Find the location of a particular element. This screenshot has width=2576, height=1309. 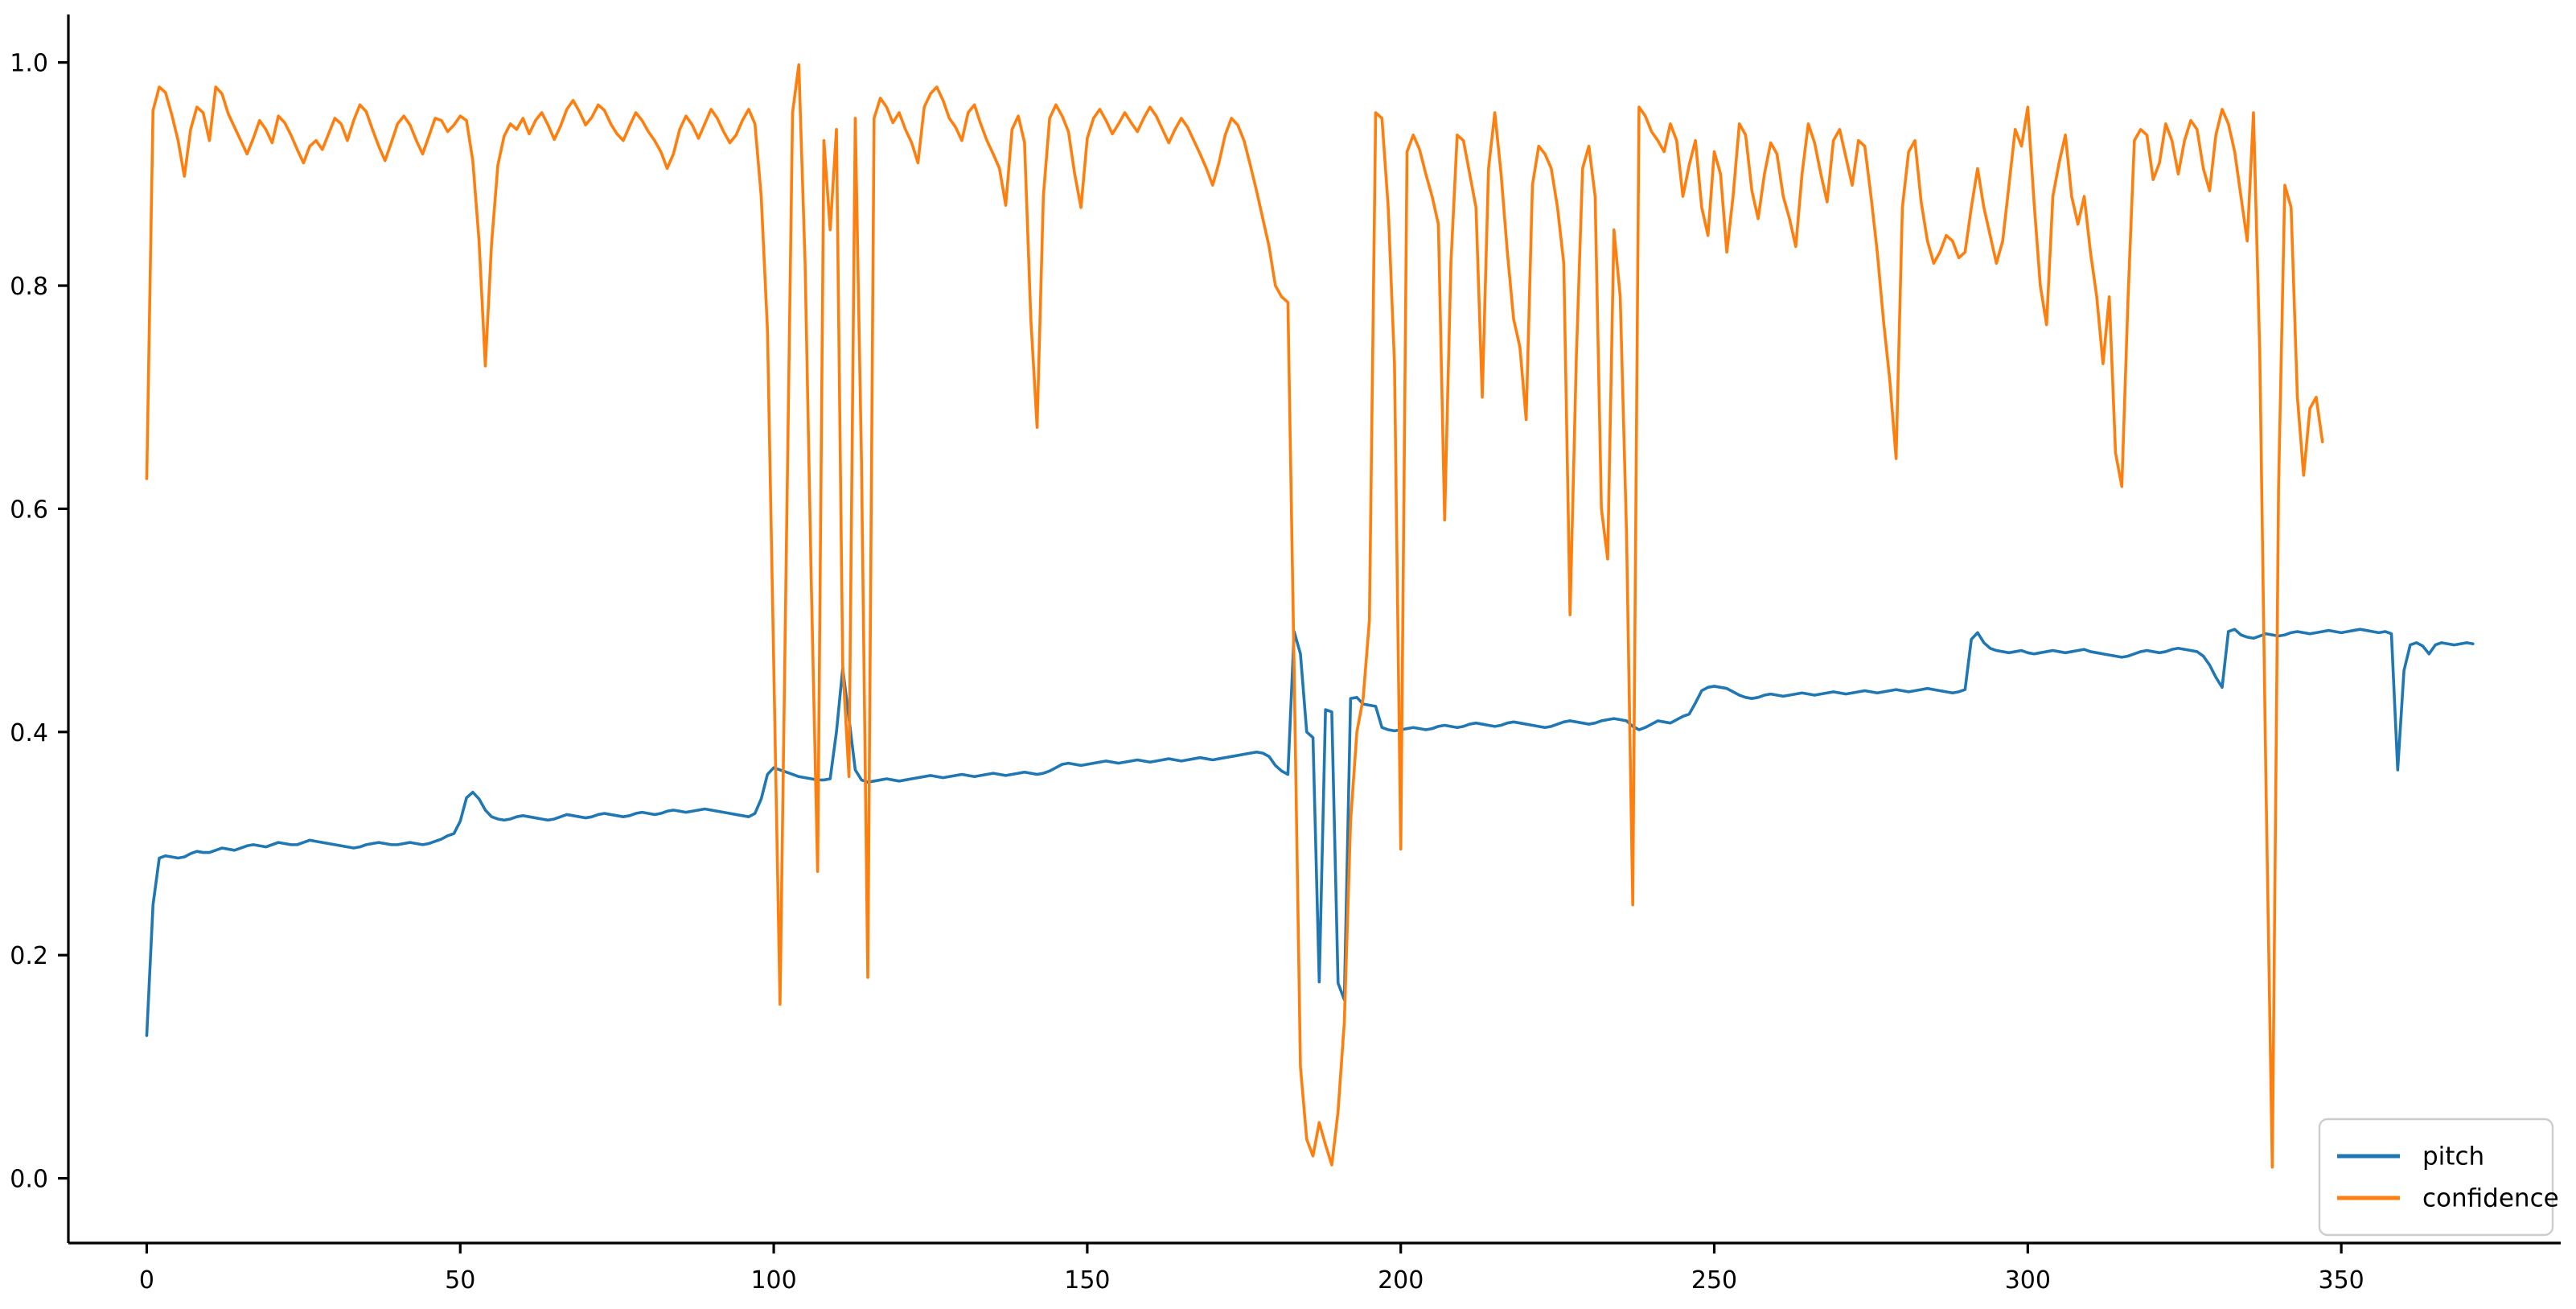

y-tick-label: 1.0 is located at coordinates (29, 64).